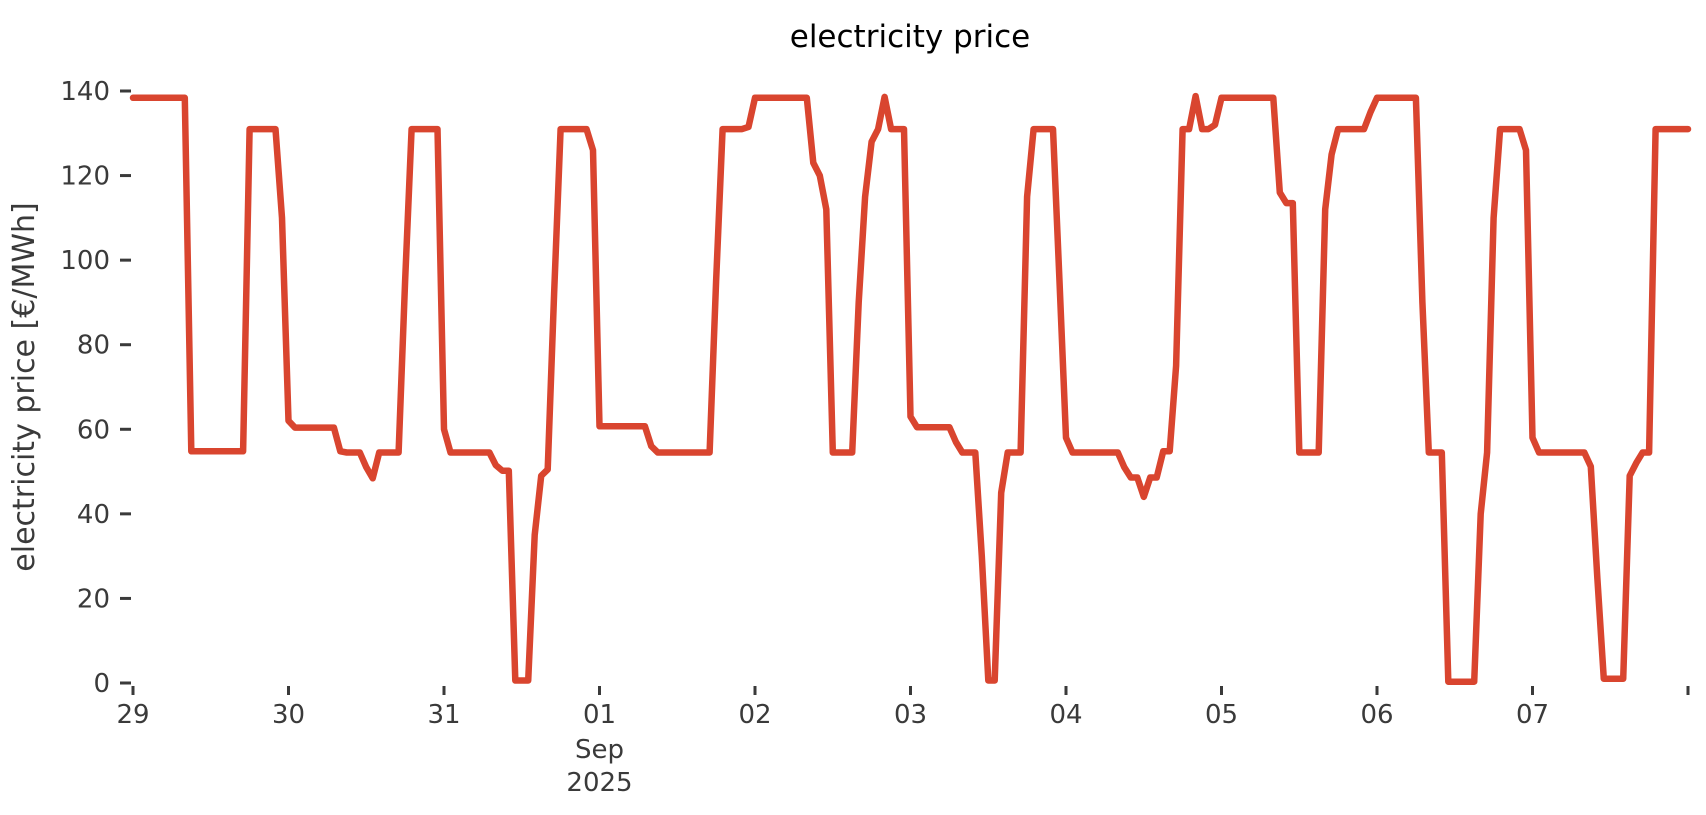 Image resolution: width=1706 pixels, height=815 pixels. What do you see at coordinates (93, 430) in the screenshot?
I see `y-tick-label: 60` at bounding box center [93, 430].